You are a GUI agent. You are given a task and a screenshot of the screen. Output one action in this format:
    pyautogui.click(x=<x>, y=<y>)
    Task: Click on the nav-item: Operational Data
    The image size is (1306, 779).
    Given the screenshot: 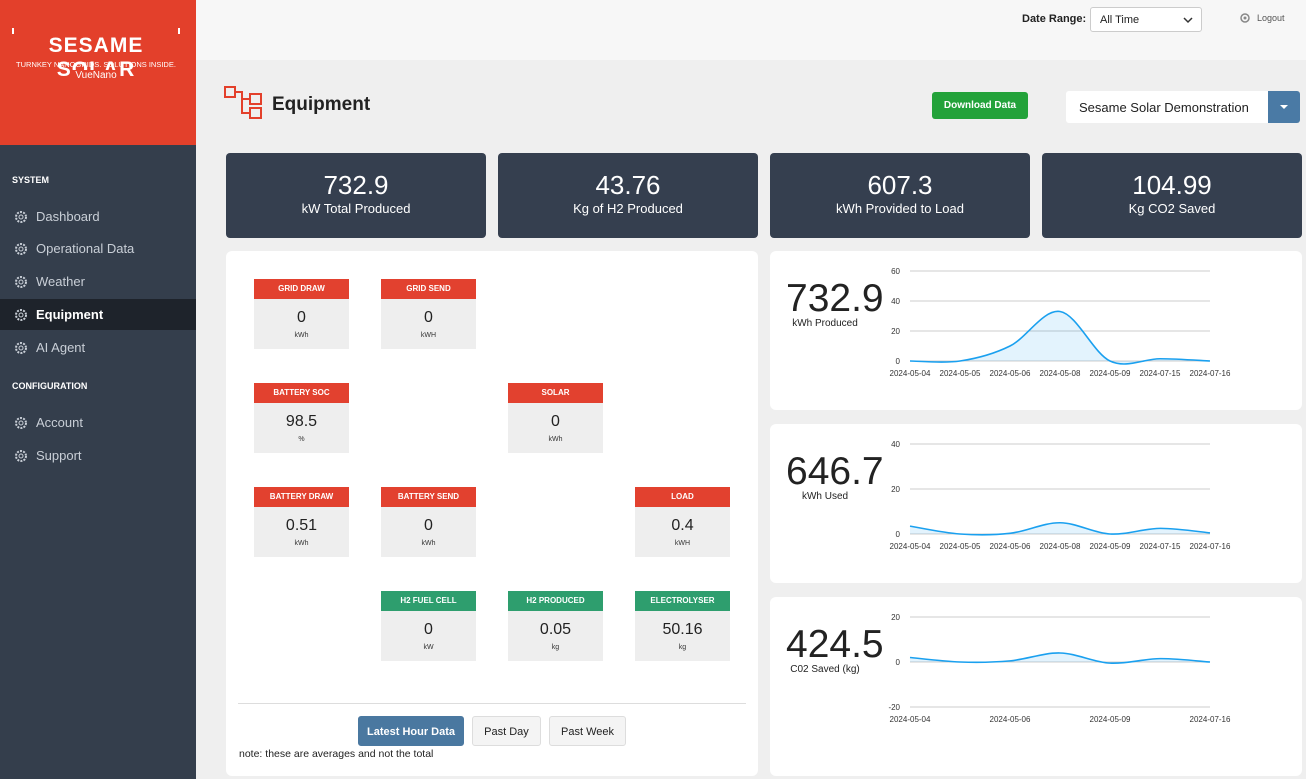 What is the action you would take?
    pyautogui.click(x=85, y=248)
    